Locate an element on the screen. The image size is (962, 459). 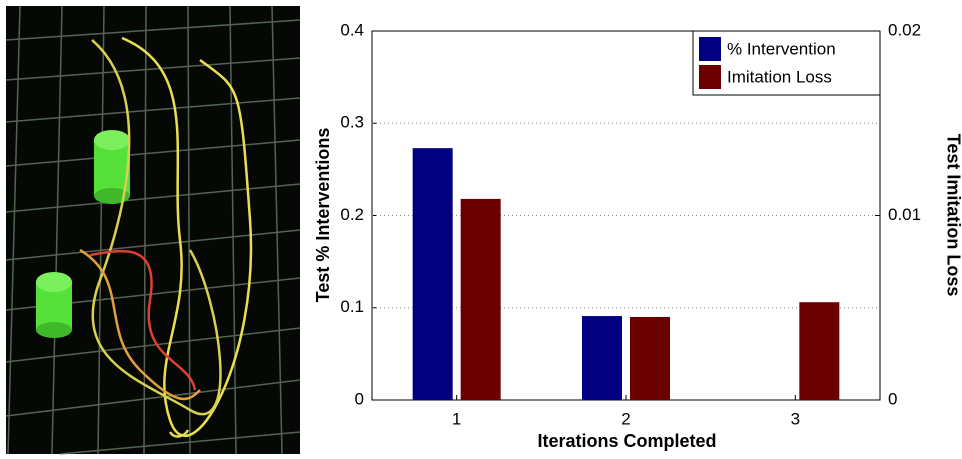
y2-tick-label: 0.02 is located at coordinates (904, 29).